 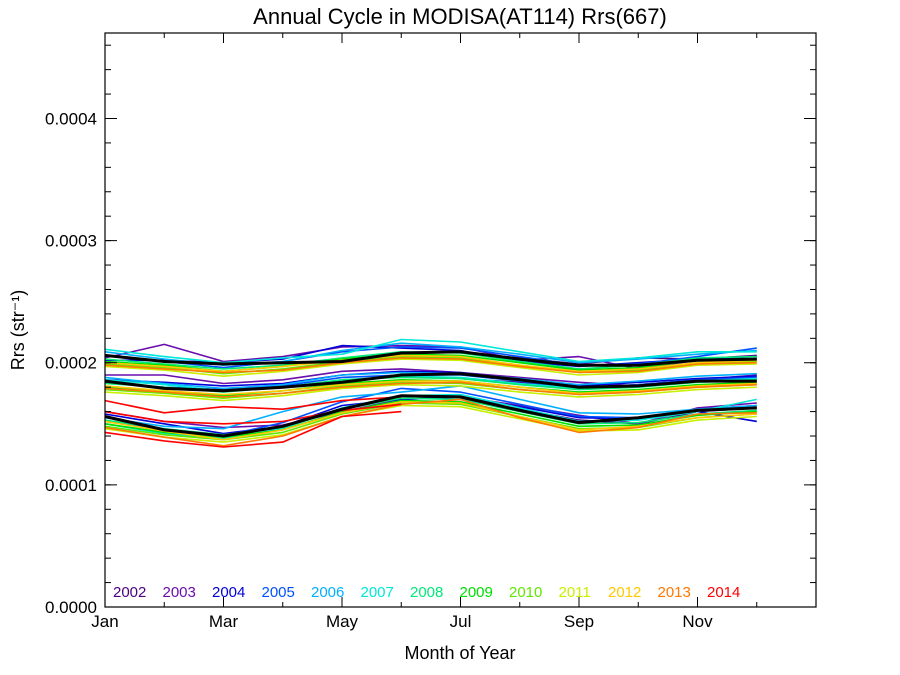 I want to click on series-line-2005-p90, so click(x=430, y=357).